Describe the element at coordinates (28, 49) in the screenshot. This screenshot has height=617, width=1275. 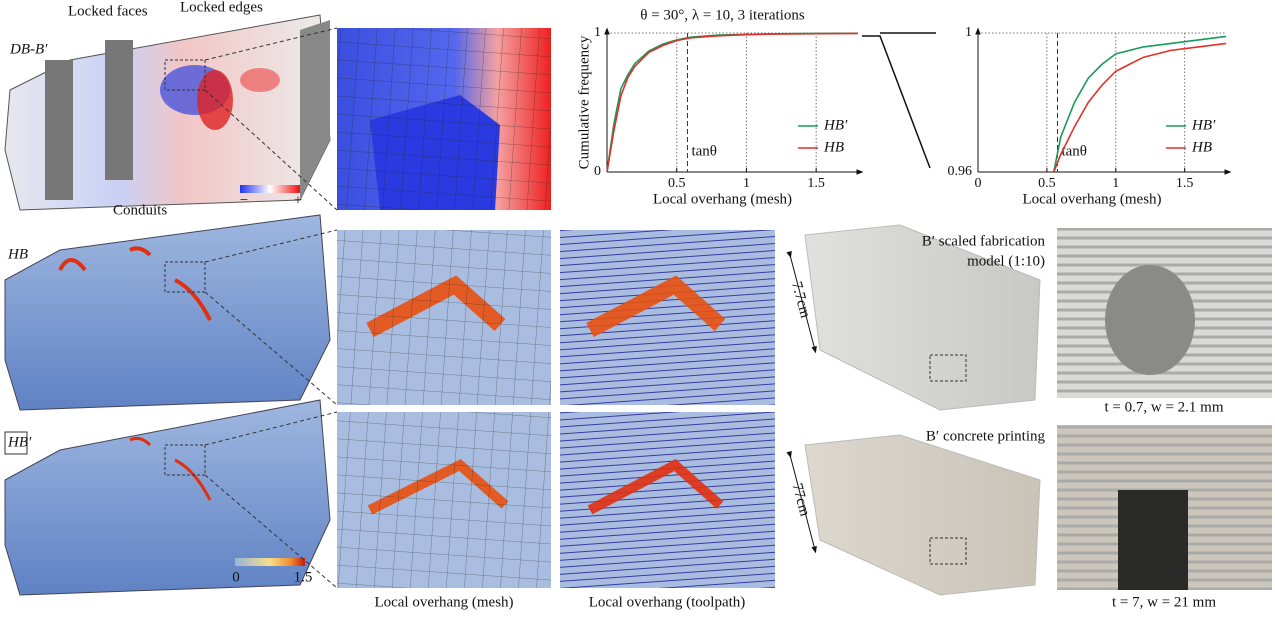
I see `panel-label: DB-B′` at that location.